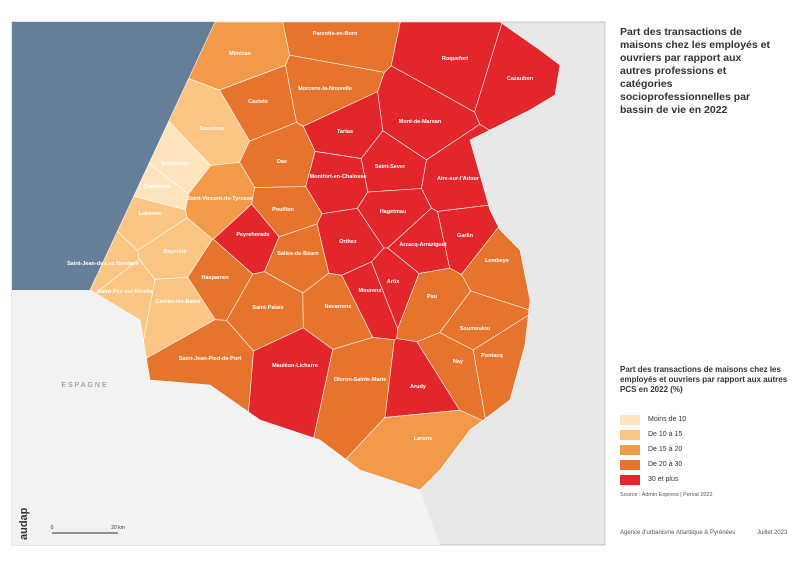 This screenshot has height=566, width=800. Describe the element at coordinates (298, 254) in the screenshot. I see `region-label: Salies-de-Béarn` at that location.